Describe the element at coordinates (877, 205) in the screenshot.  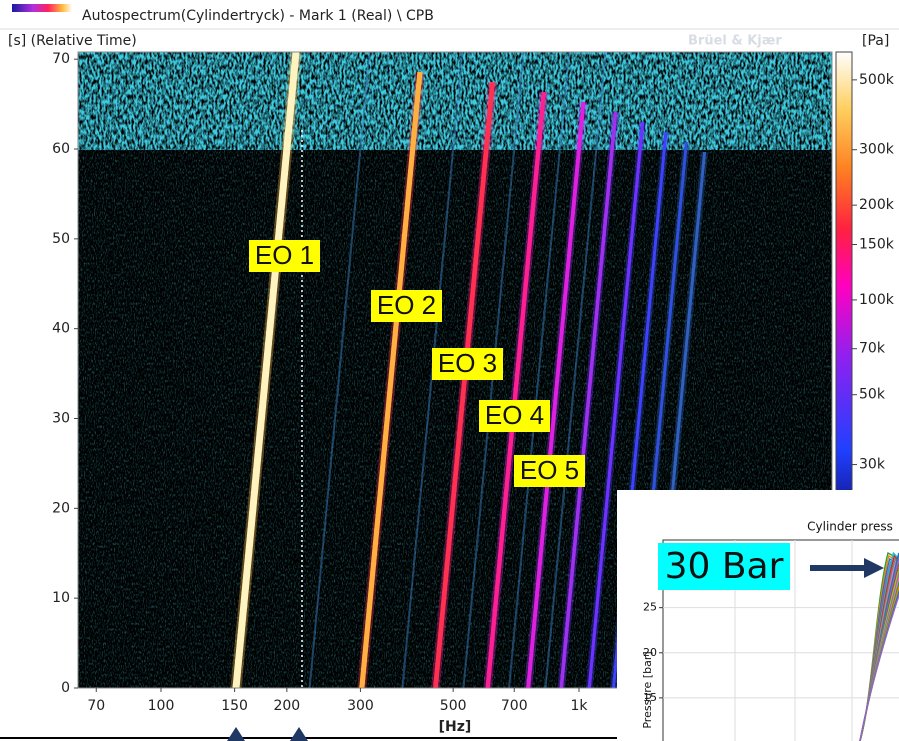
I see `colorbar-tick-label: 200k` at that location.